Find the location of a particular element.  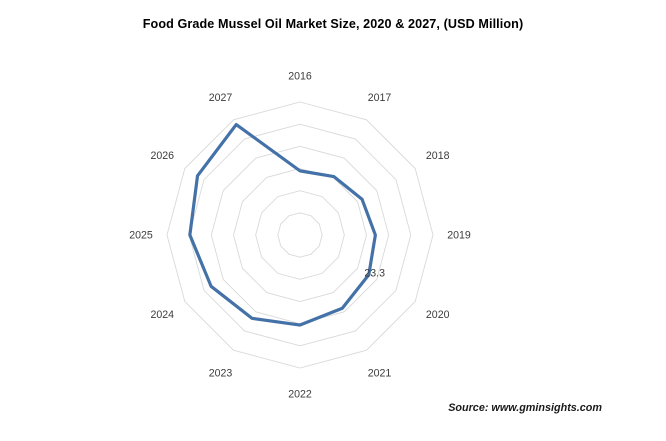

axis-label-2026: 2026 is located at coordinates (163, 156).